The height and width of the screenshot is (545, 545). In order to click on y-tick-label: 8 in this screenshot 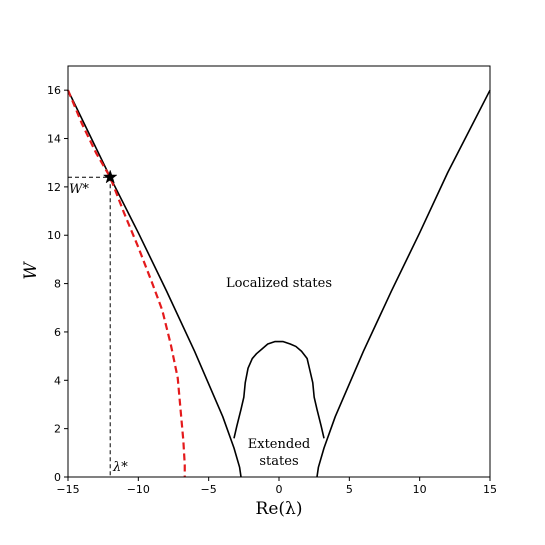, I will do `click(57, 284)`.